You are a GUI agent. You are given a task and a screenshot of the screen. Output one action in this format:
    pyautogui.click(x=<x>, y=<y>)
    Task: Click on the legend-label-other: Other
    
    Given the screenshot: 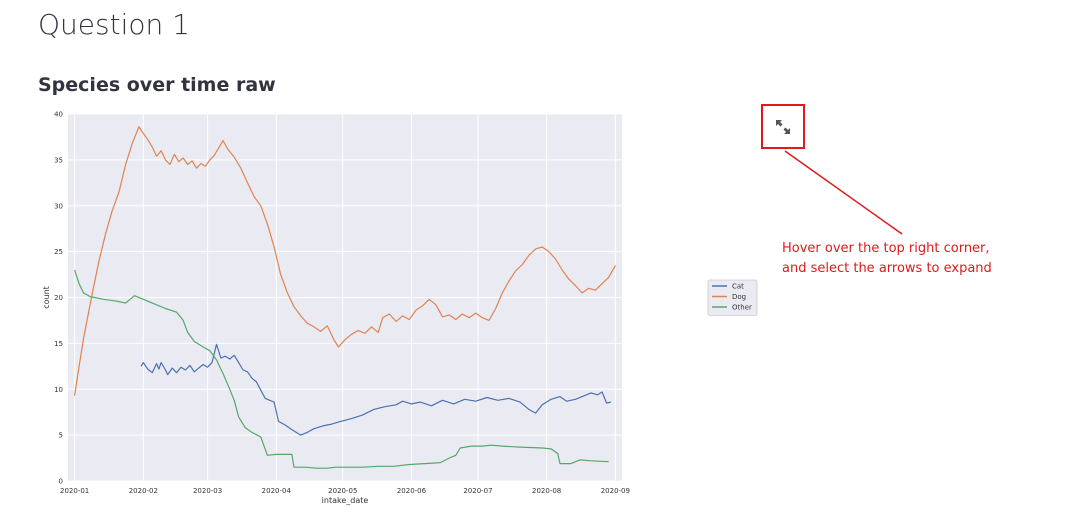 What is the action you would take?
    pyautogui.click(x=742, y=308)
    